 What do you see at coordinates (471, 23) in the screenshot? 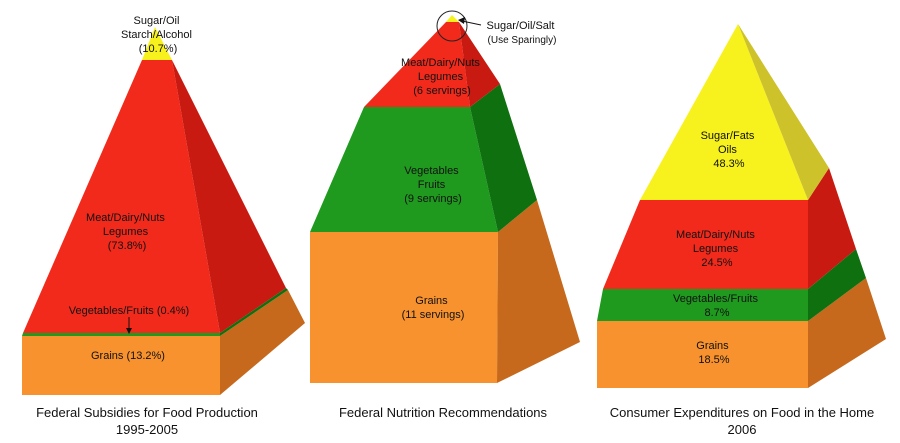
I see `p2-sugar-arrow` at bounding box center [471, 23].